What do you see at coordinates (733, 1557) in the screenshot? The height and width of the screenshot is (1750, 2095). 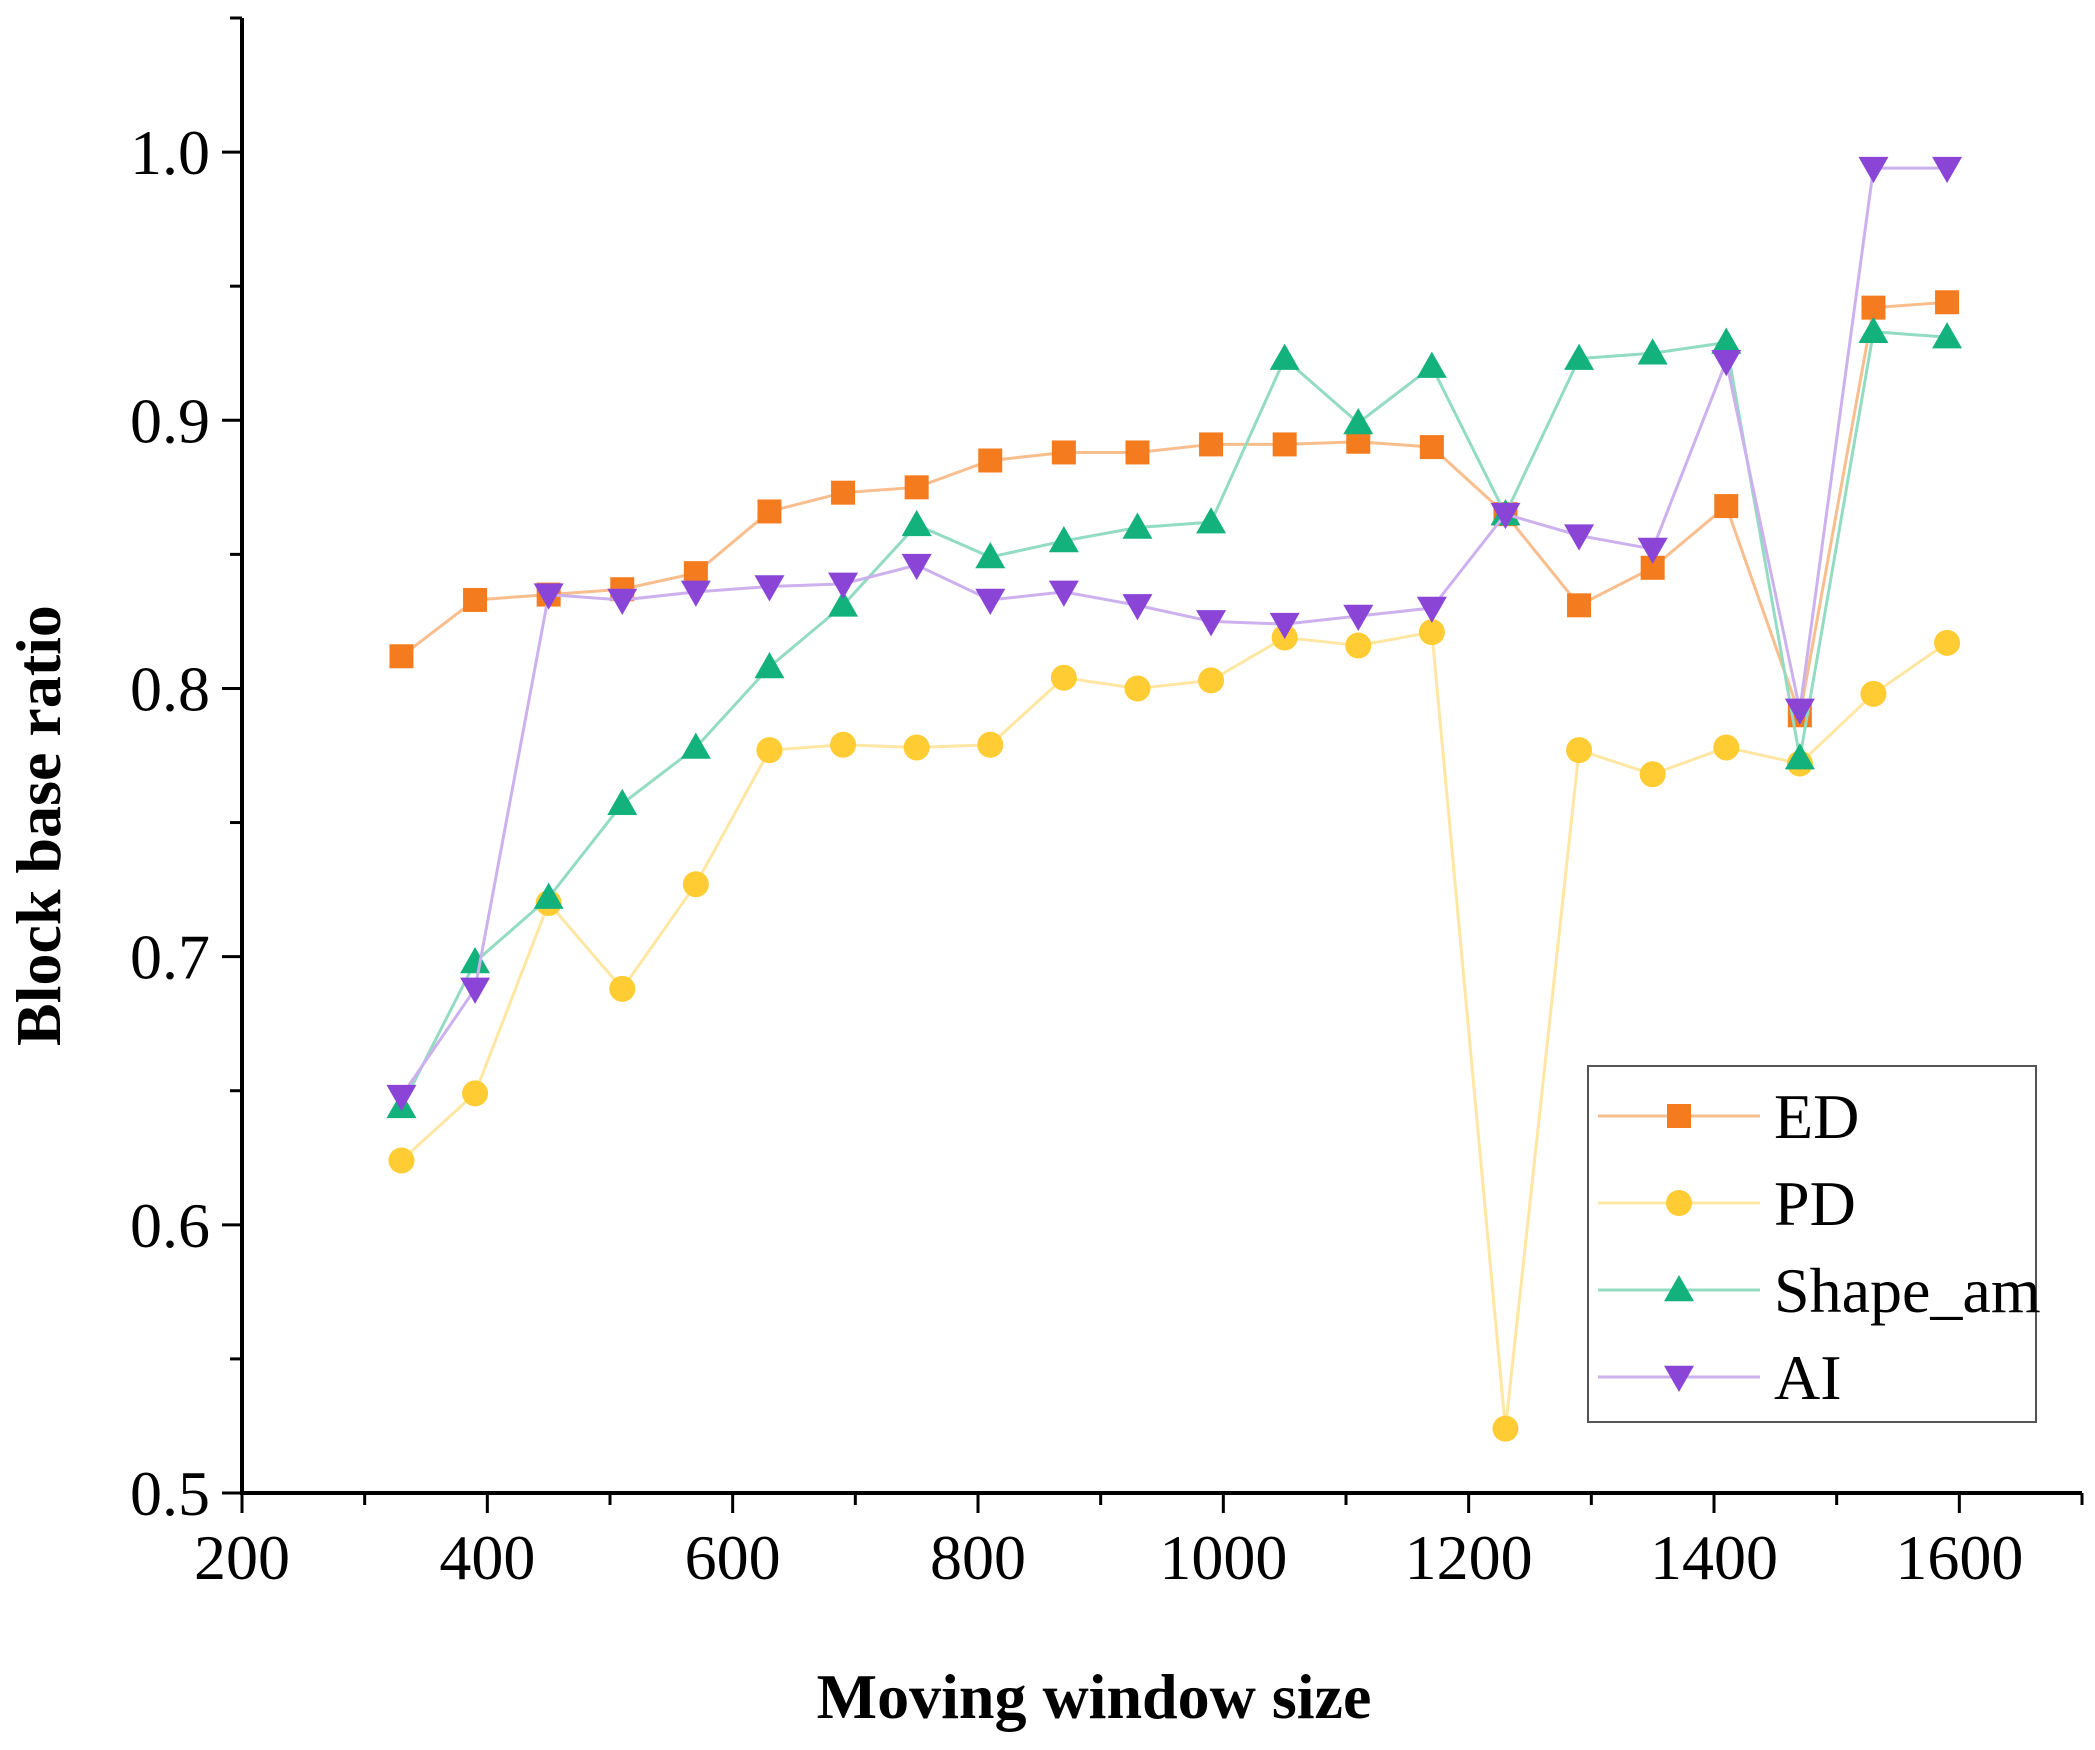 I see `x-tick-label: 600` at bounding box center [733, 1557].